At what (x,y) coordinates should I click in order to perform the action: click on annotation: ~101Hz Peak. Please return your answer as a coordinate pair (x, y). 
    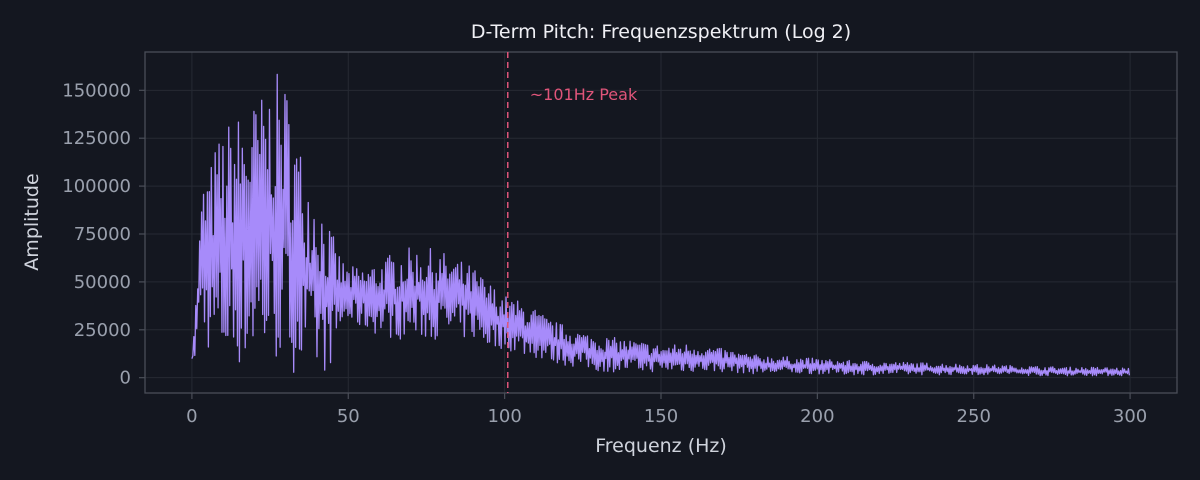
    Looking at the image, I should click on (572, 222).